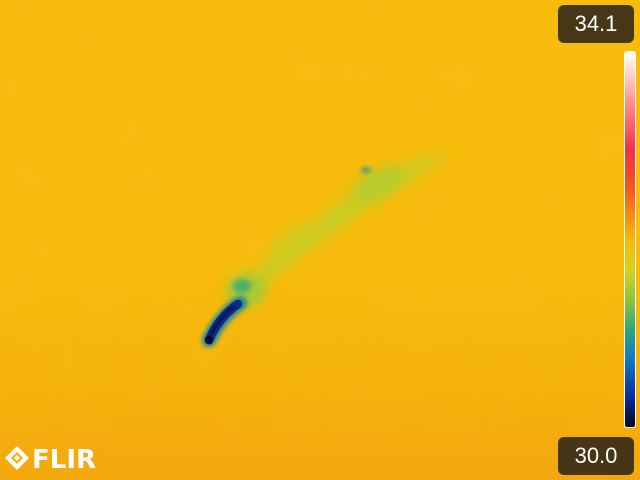  I want to click on min-temperature-readout: 30.0, so click(596, 456).